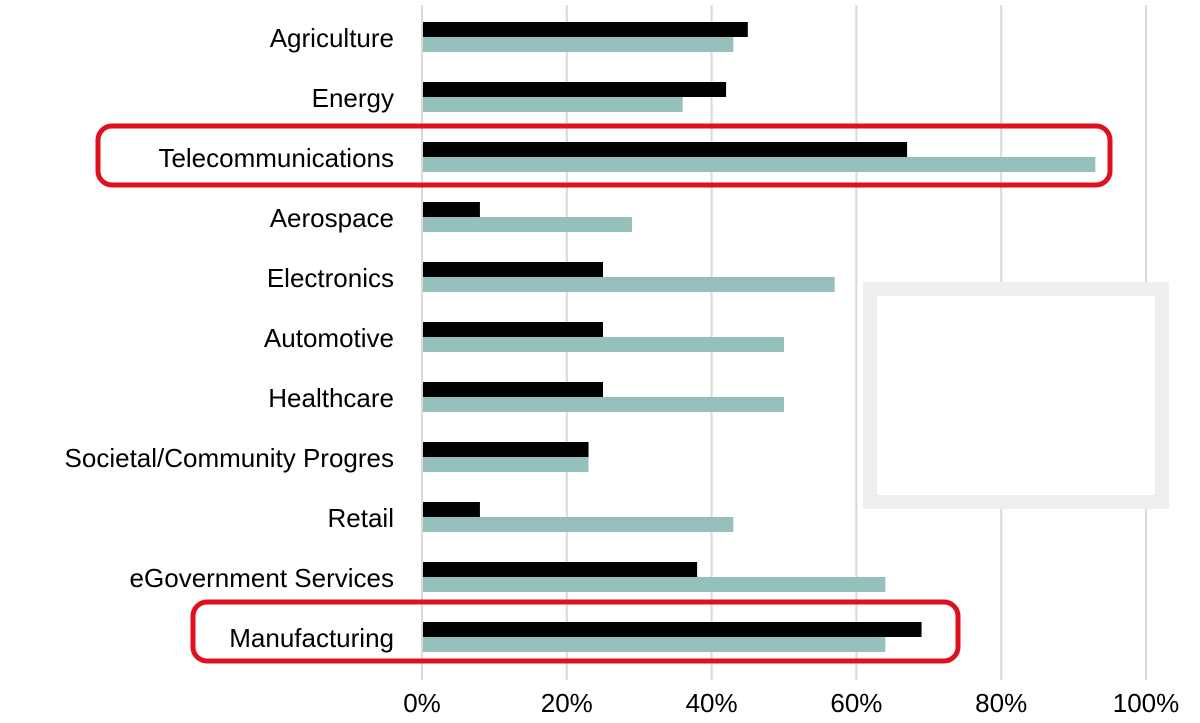 This screenshot has height=723, width=1200. What do you see at coordinates (856, 703) in the screenshot?
I see `x-tick-label: 60%` at bounding box center [856, 703].